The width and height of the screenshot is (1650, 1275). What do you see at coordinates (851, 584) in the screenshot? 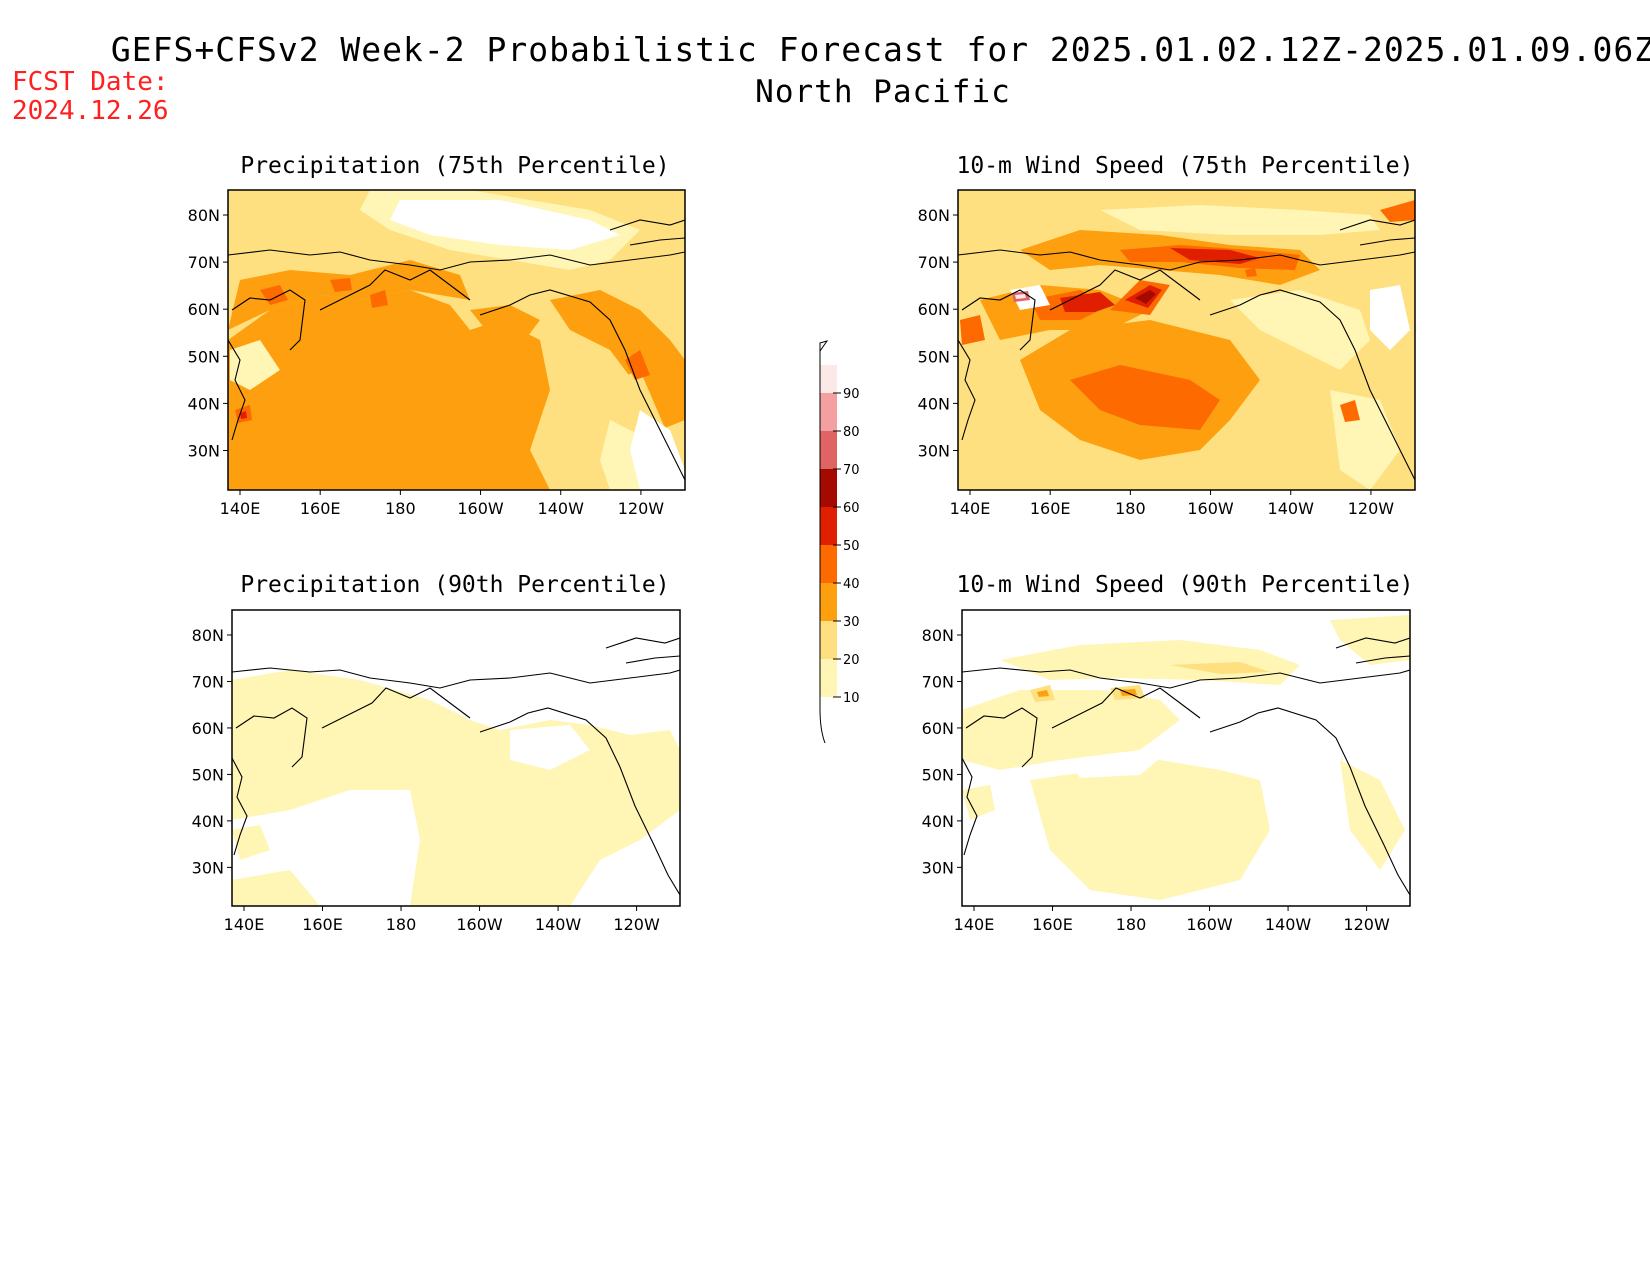
I see `colorbar-label: 40` at bounding box center [851, 584].